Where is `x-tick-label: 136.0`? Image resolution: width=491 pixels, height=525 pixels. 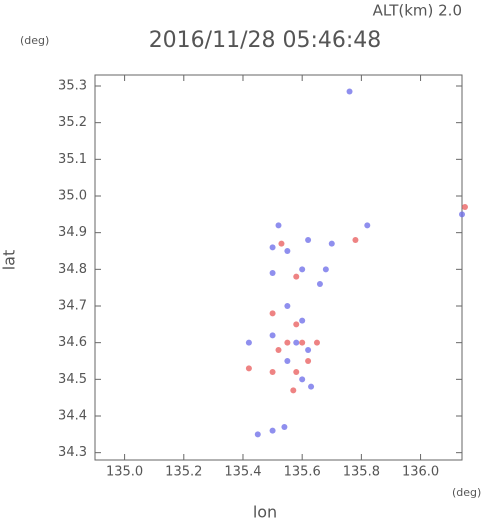
x-tick-label: 136.0 is located at coordinates (420, 472).